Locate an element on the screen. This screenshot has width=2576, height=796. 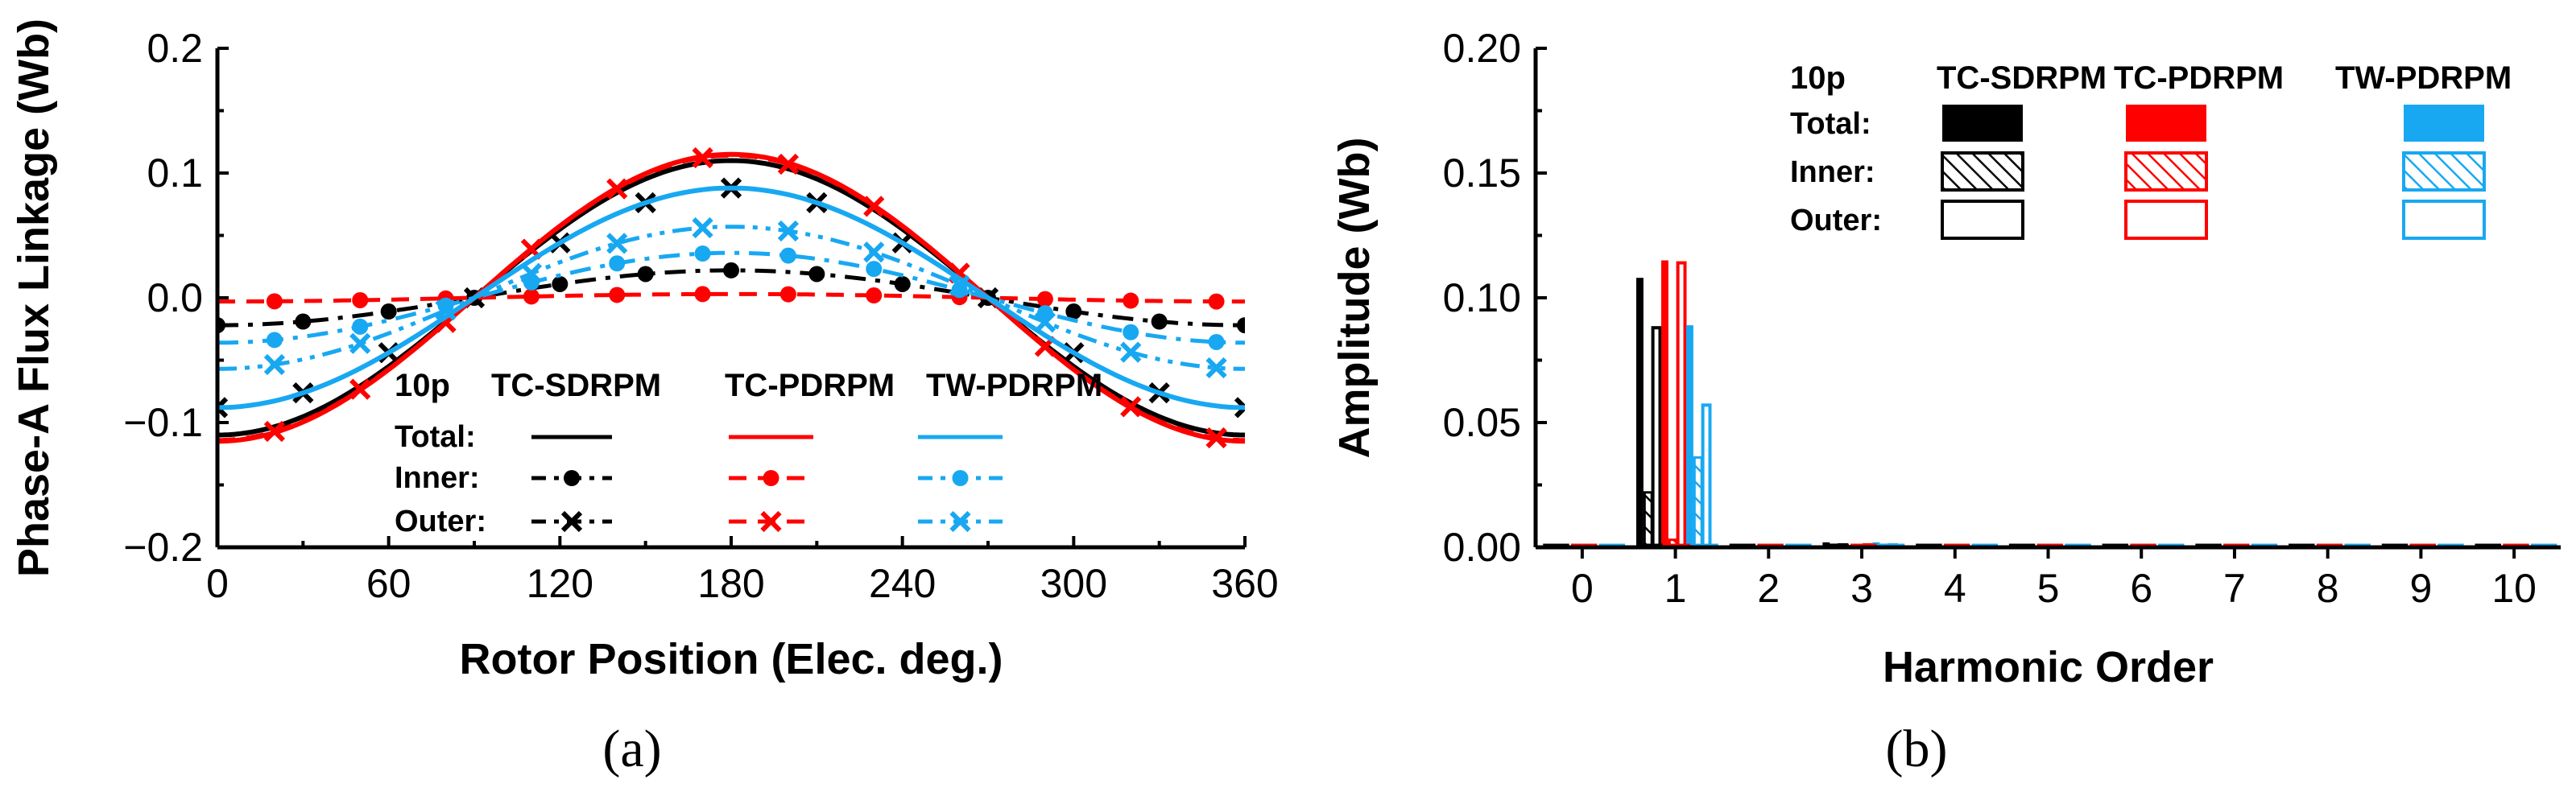
x-axis-title: Rotor Position (Elec. deg.) is located at coordinates (731, 659).